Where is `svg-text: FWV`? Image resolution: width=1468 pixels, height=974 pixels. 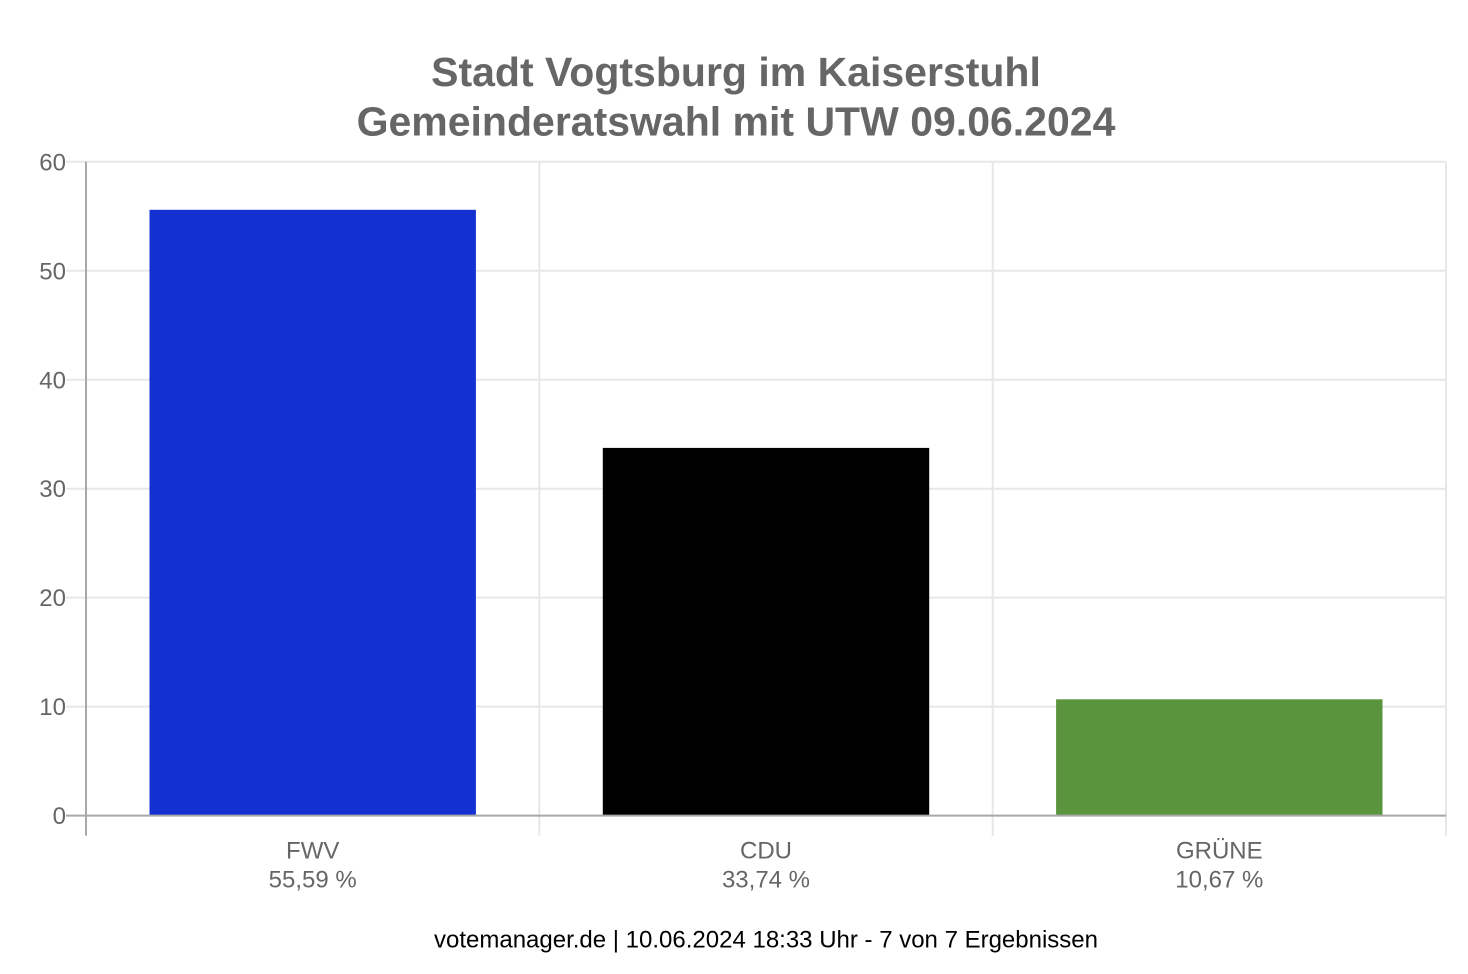 svg-text: FWV is located at coordinates (312, 851).